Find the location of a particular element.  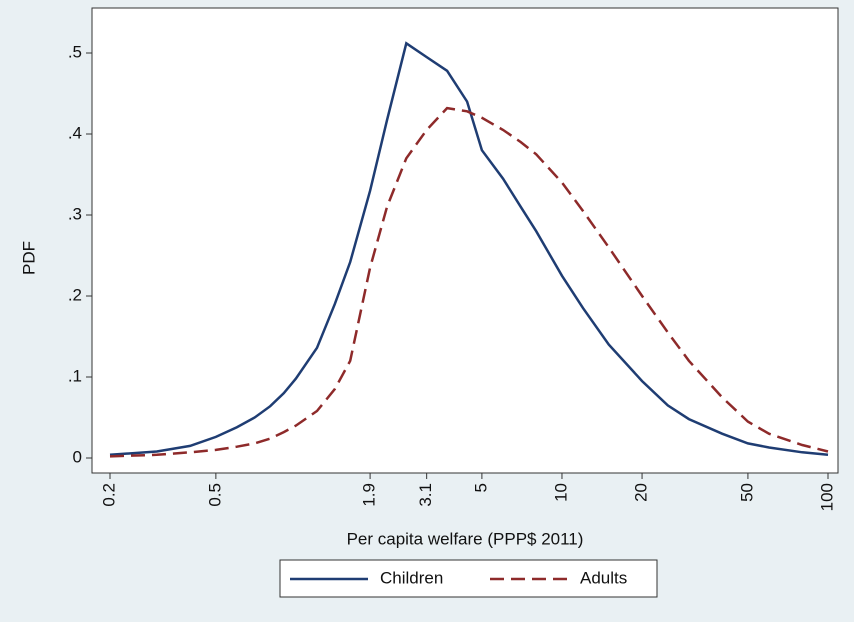

y-axis-title: PDF is located at coordinates (28, 258).